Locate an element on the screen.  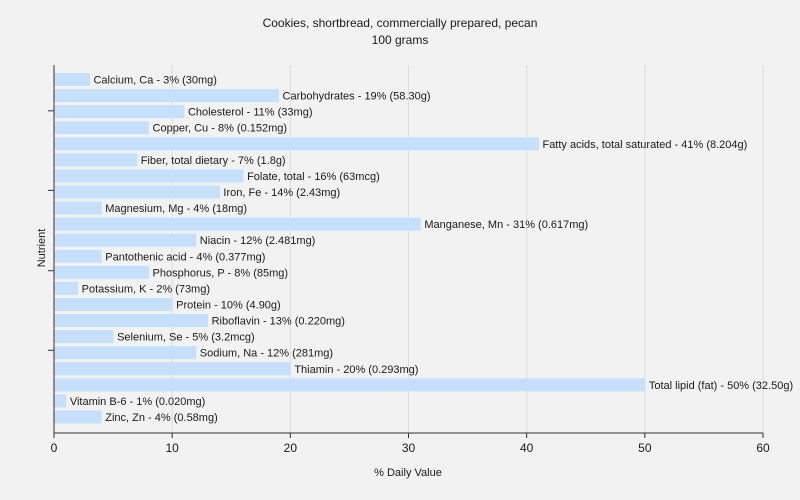
bar-label: Pantothenic acid - 4% (0.377mg) is located at coordinates (185, 257).